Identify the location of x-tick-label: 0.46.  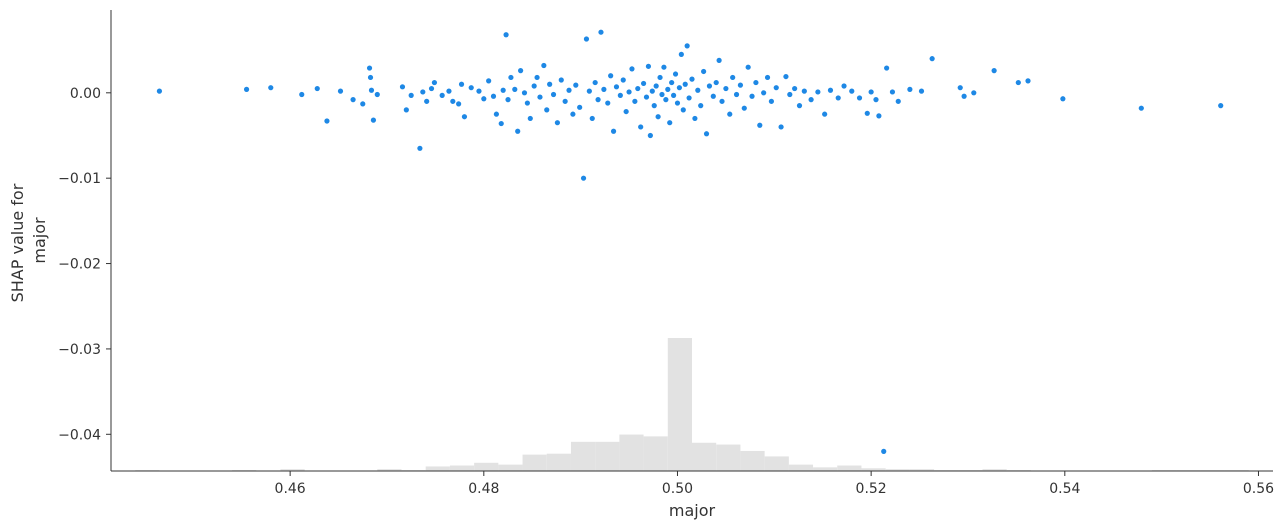
(290, 489).